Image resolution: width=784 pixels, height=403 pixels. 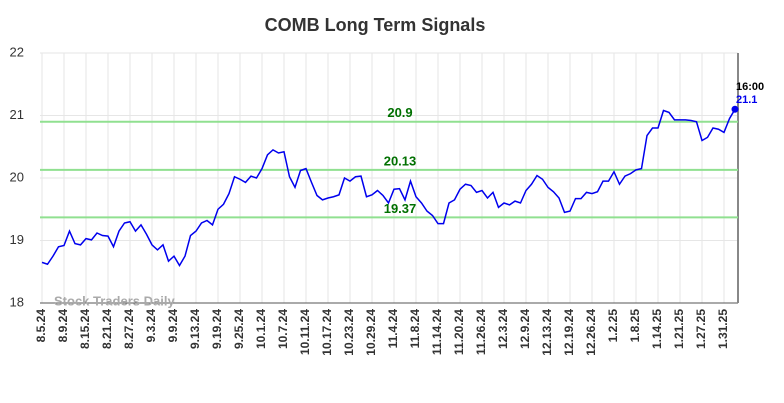 What do you see at coordinates (283, 329) in the screenshot?
I see `x-tick-label: 10.7.24` at bounding box center [283, 329].